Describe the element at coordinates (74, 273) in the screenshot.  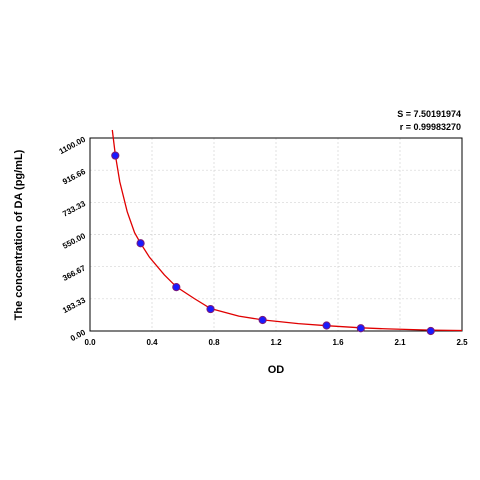
I see `y-tick-label: 366.67` at that location.